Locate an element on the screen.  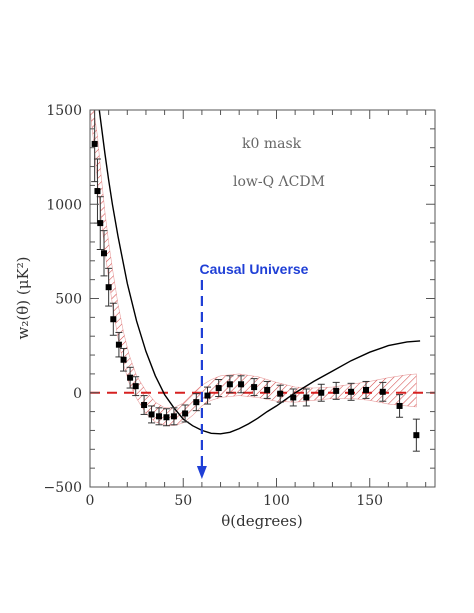
y-axis-label: w₂(θ) (μK²) is located at coordinates (23, 297).